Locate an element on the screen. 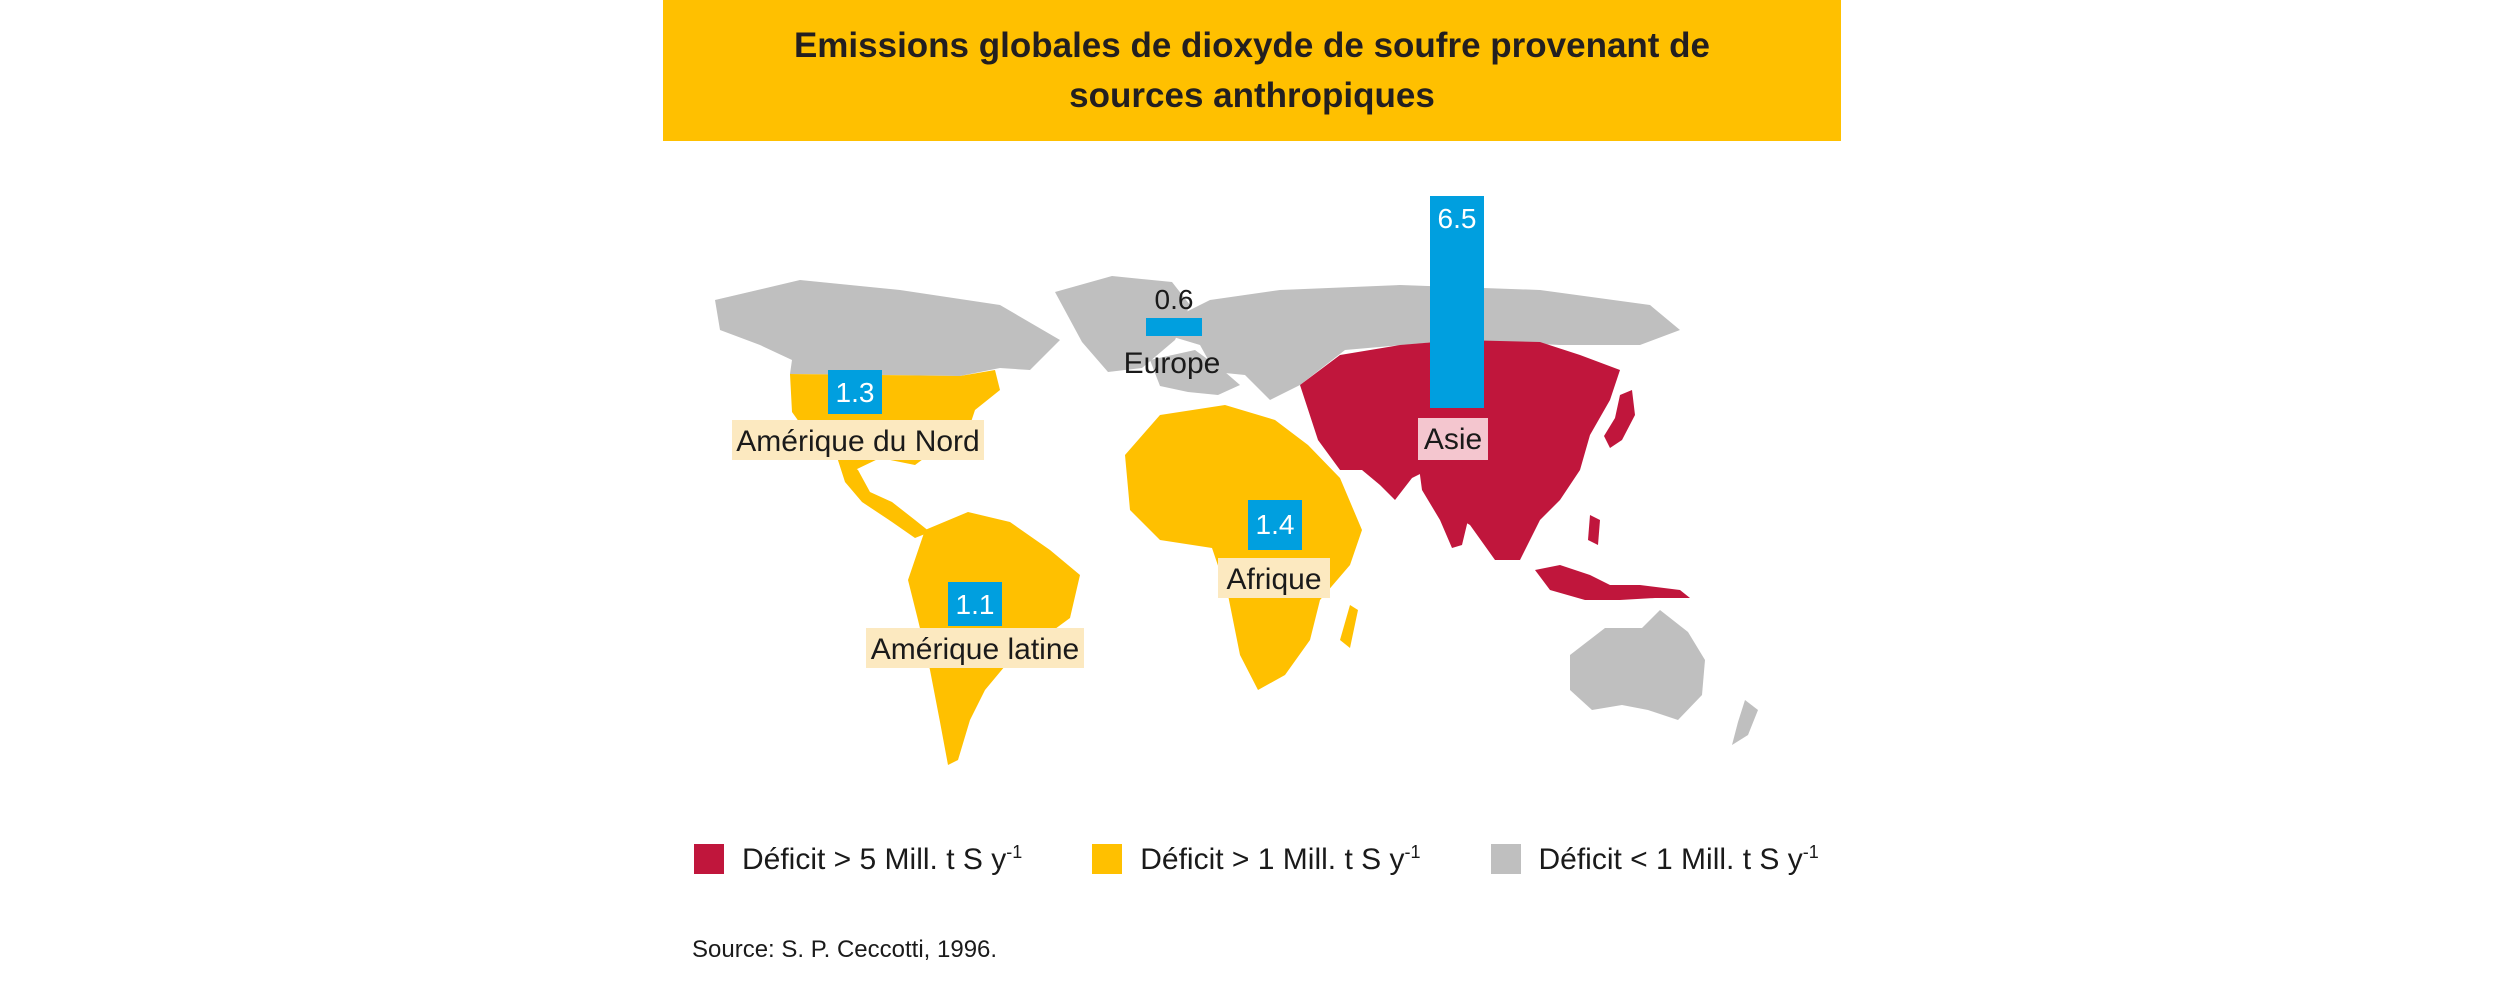 This screenshot has height=1000, width=2500. legend-swatch-low is located at coordinates (1505, 859).